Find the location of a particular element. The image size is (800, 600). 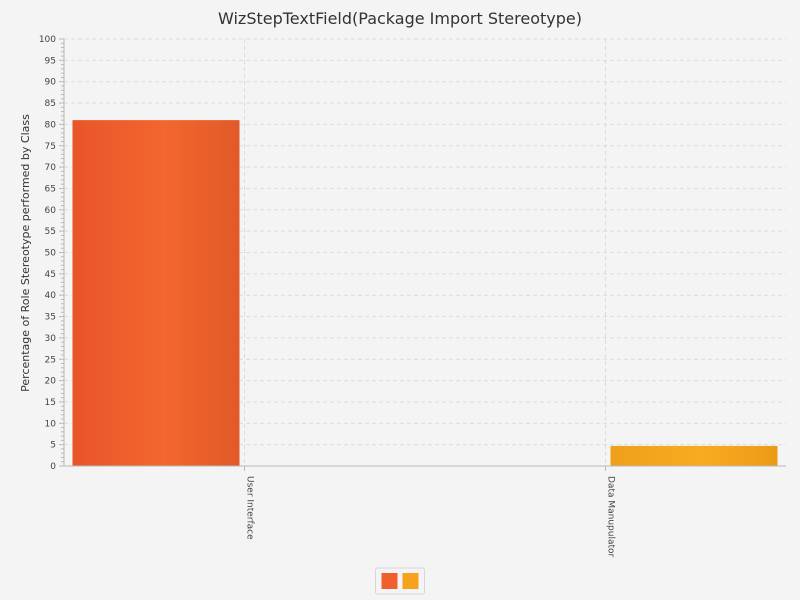

y-tick-label: 25 is located at coordinates (50, 360).